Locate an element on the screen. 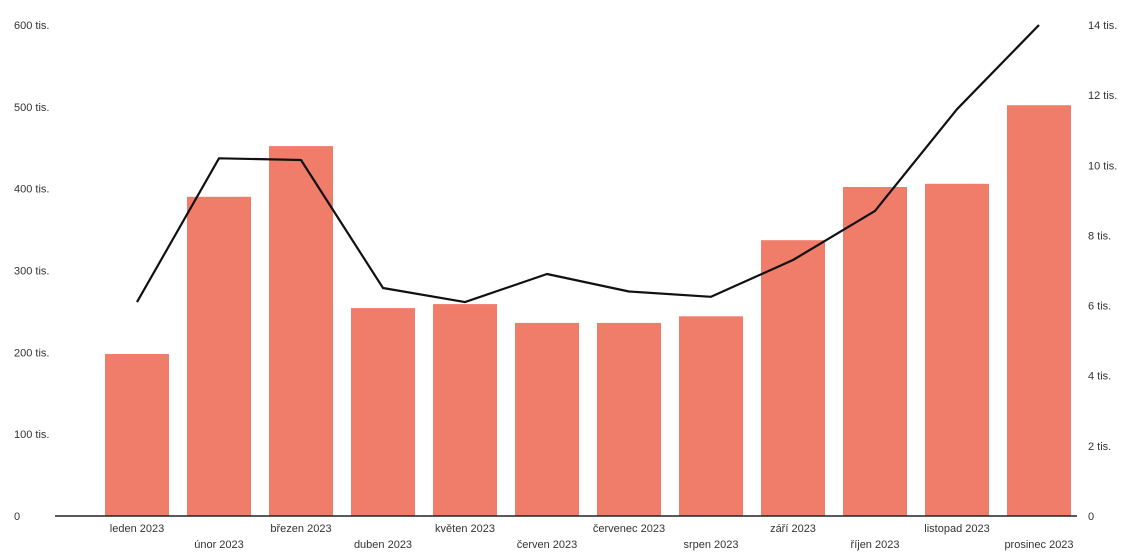 This screenshot has width=1123, height=552. right-tick-label: 12 tis. is located at coordinates (1102, 96).